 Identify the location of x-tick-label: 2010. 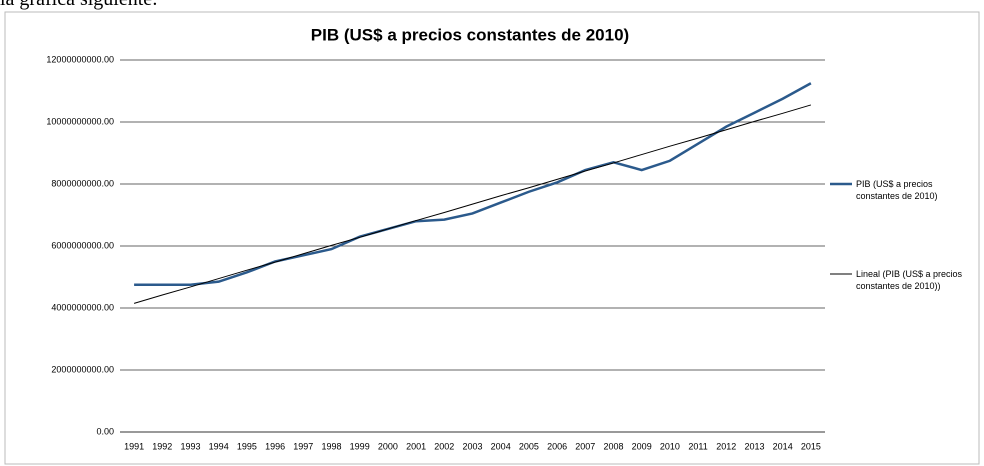
(670, 446).